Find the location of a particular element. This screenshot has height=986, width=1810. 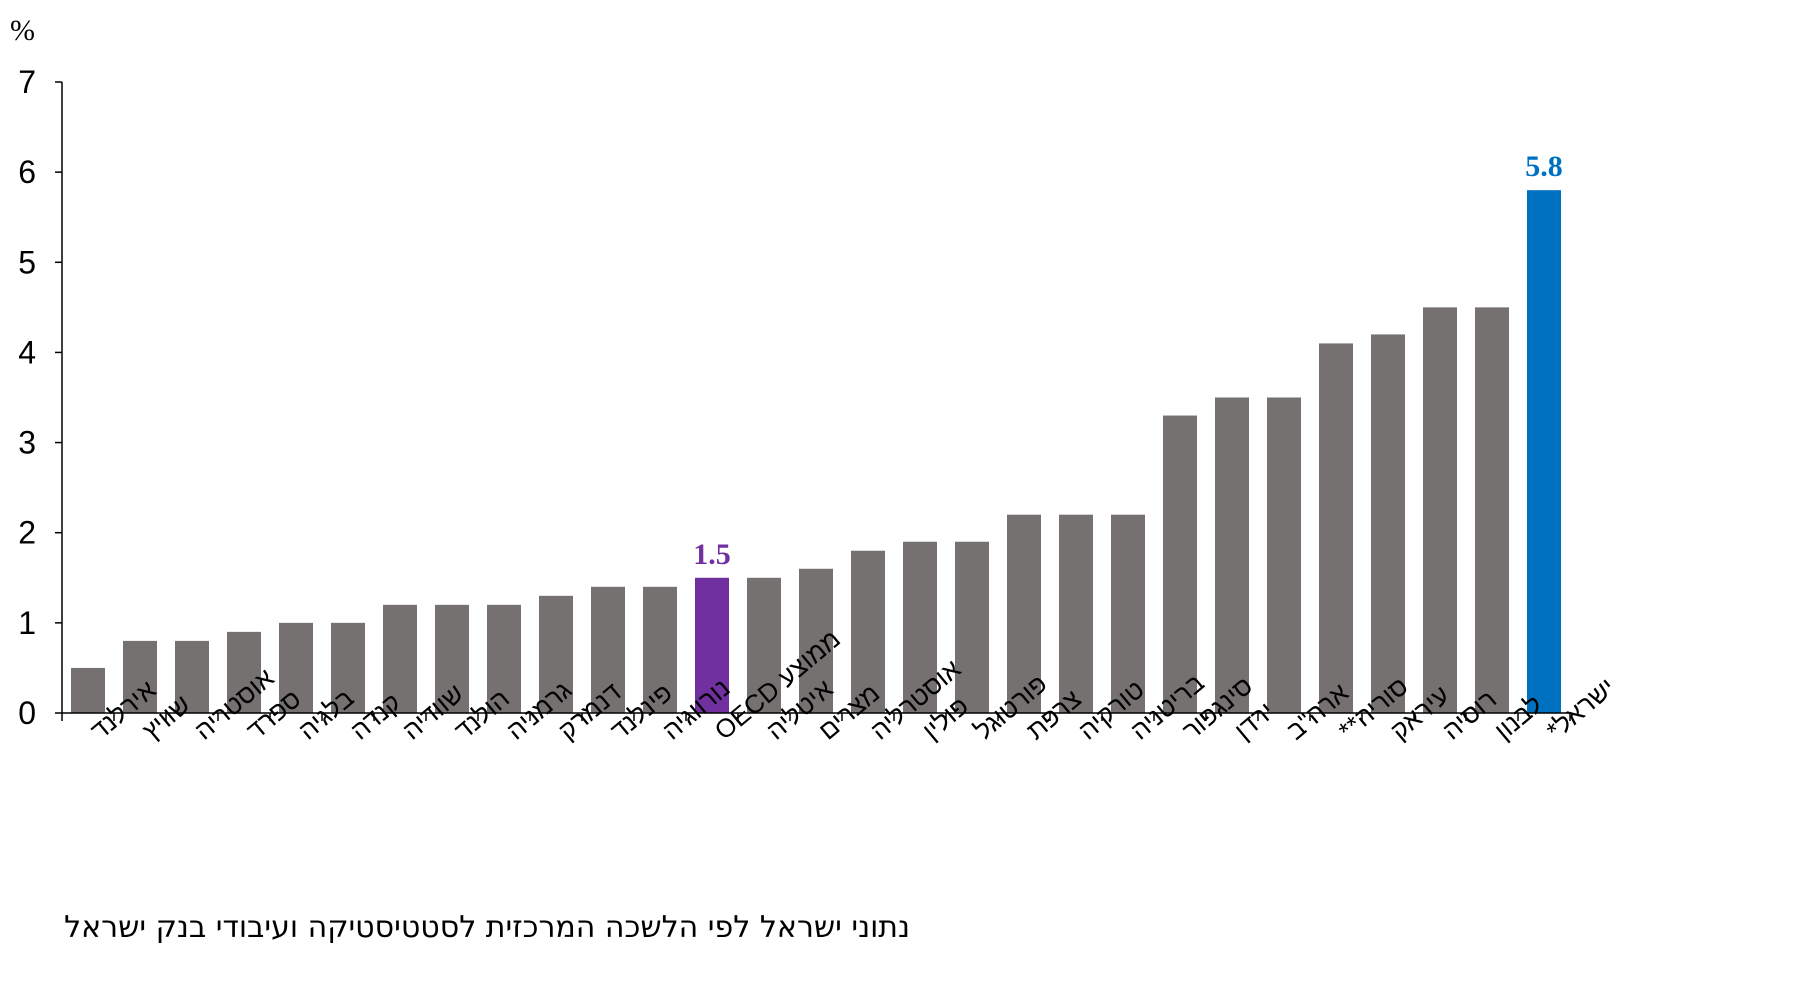

y-tick-label: 2 is located at coordinates (27, 533).